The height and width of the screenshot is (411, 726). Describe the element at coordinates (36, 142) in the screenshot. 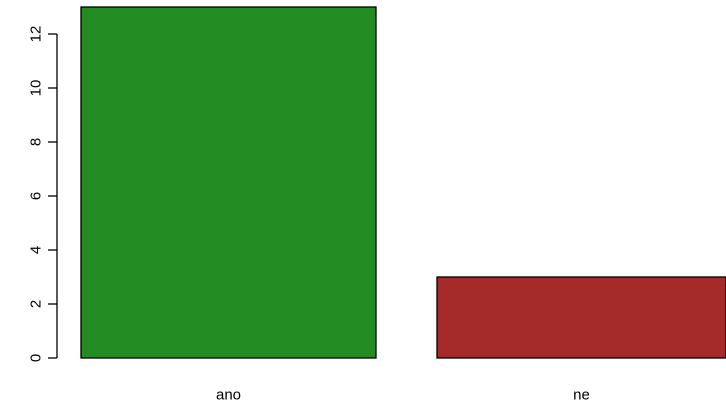

I see `y-tick-label-8: 8` at that location.